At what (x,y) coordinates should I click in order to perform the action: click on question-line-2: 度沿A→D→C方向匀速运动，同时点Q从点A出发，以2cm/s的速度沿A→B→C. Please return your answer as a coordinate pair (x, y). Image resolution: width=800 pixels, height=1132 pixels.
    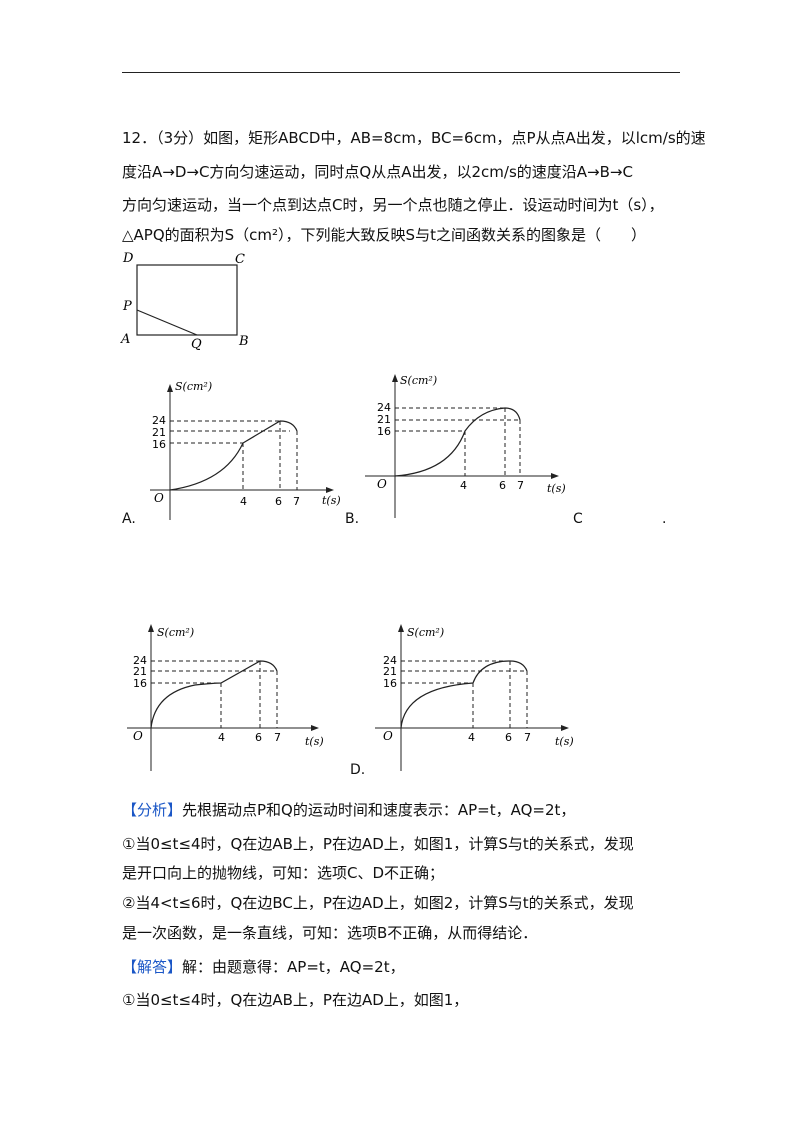
    Looking at the image, I should click on (377, 172).